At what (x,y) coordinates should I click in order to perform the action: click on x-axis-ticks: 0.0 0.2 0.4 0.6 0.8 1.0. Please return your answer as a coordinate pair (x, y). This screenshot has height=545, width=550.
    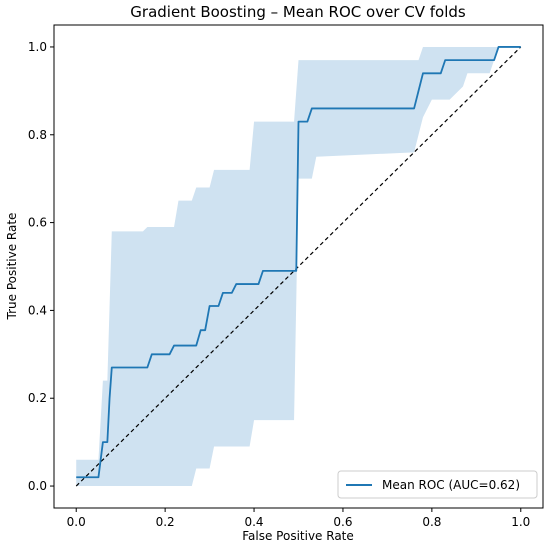
    Looking at the image, I should click on (298, 518).